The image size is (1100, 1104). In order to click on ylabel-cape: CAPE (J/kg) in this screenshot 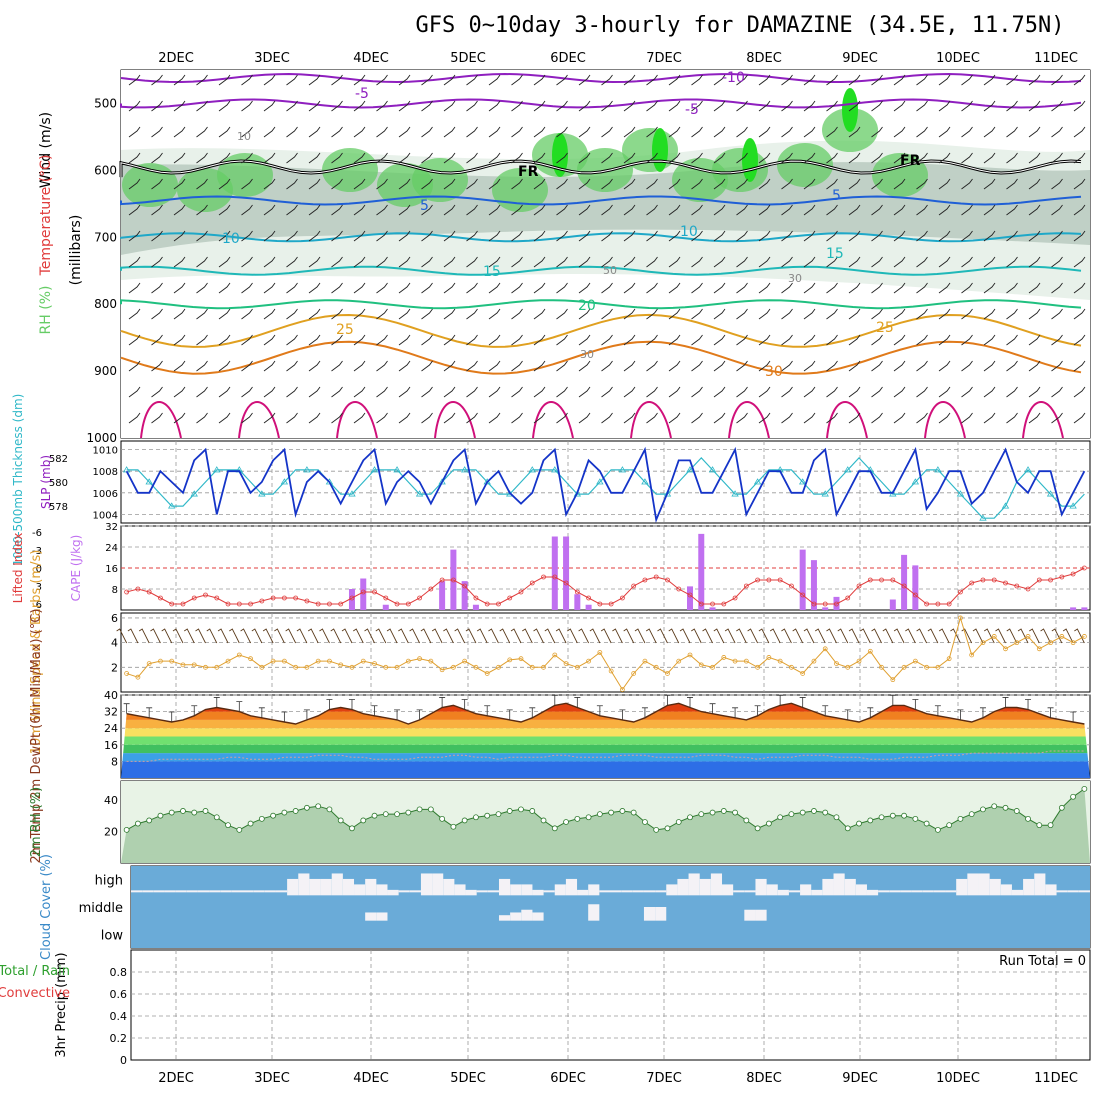, I will do `click(76, 568)`.